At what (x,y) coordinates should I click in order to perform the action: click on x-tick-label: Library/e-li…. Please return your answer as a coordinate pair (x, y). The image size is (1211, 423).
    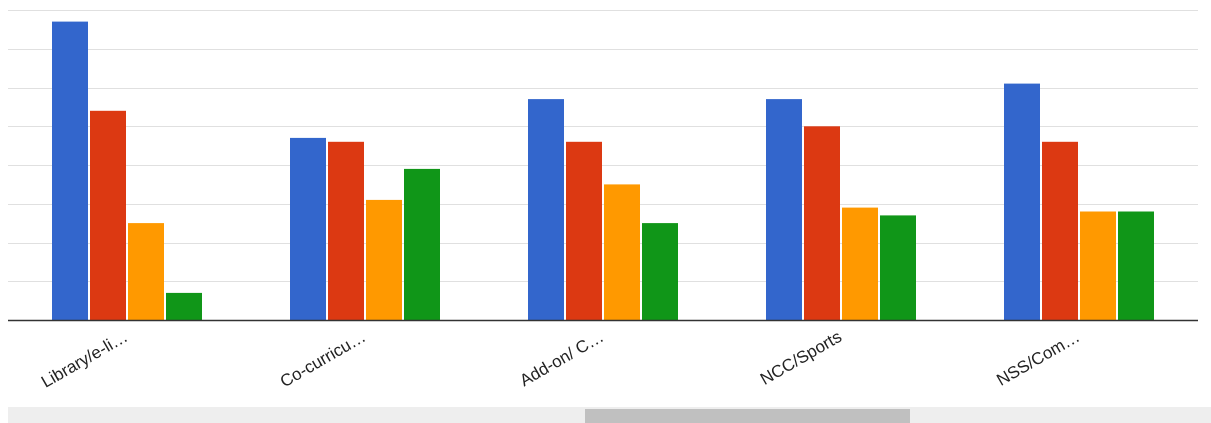
    Looking at the image, I should click on (84, 359).